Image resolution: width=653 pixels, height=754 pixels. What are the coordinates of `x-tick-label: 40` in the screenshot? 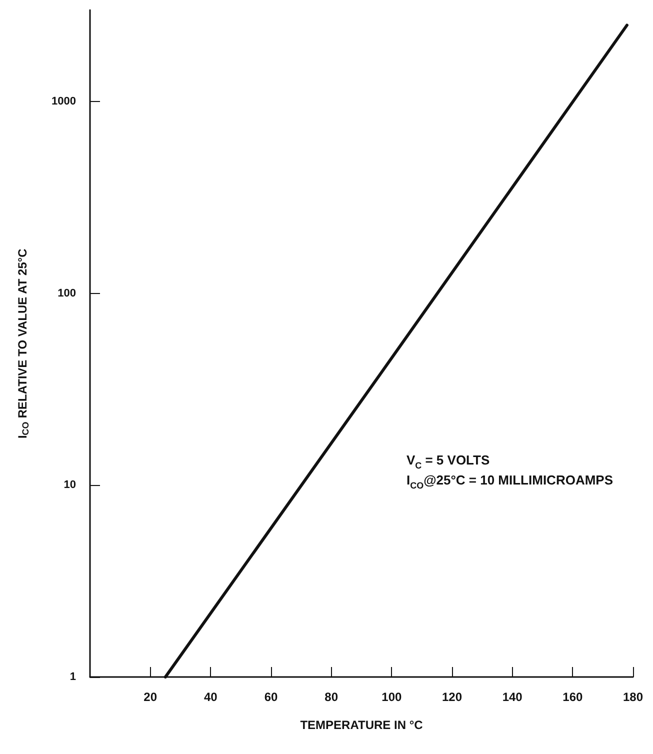 It's located at (211, 697).